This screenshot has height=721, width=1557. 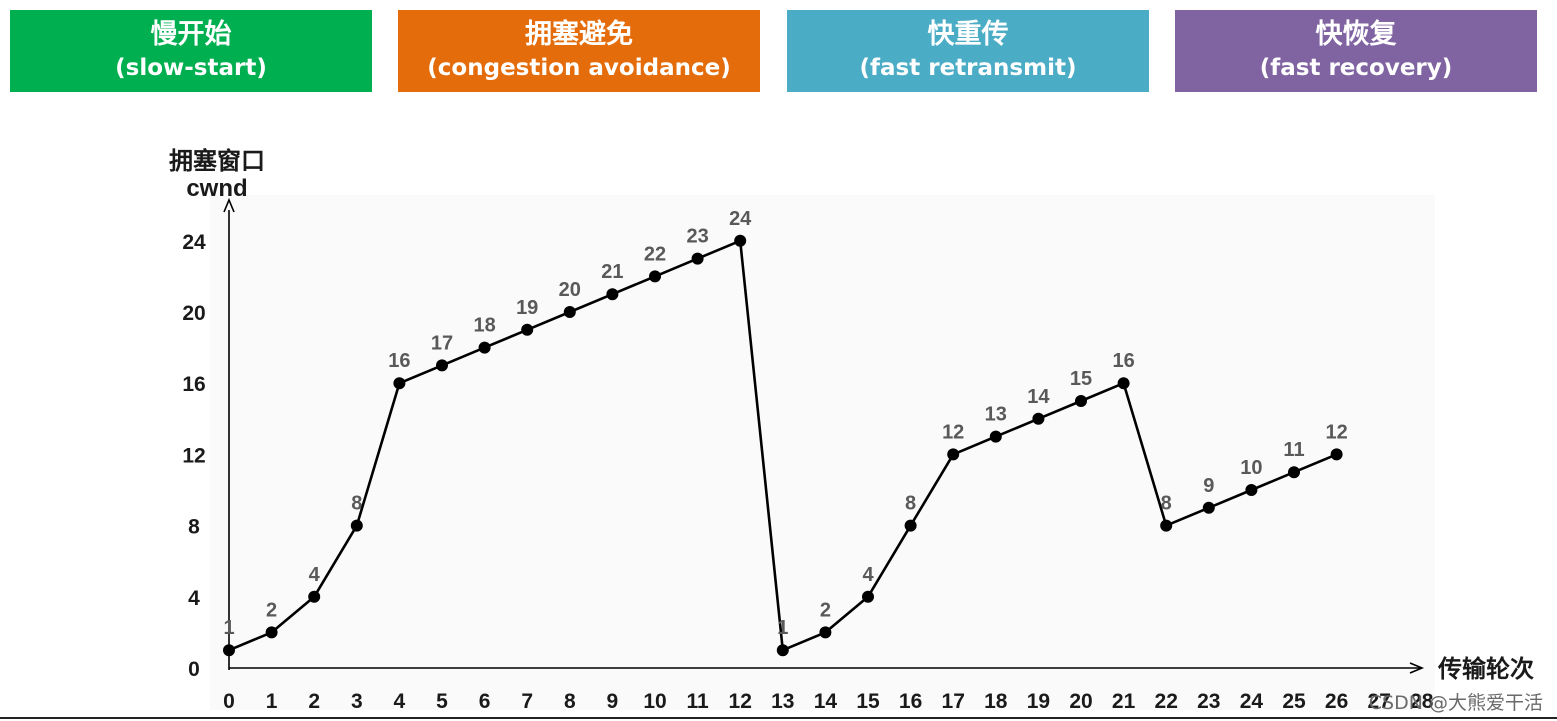 What do you see at coordinates (229, 701) in the screenshot?
I see `x-tick-label: 0` at bounding box center [229, 701].